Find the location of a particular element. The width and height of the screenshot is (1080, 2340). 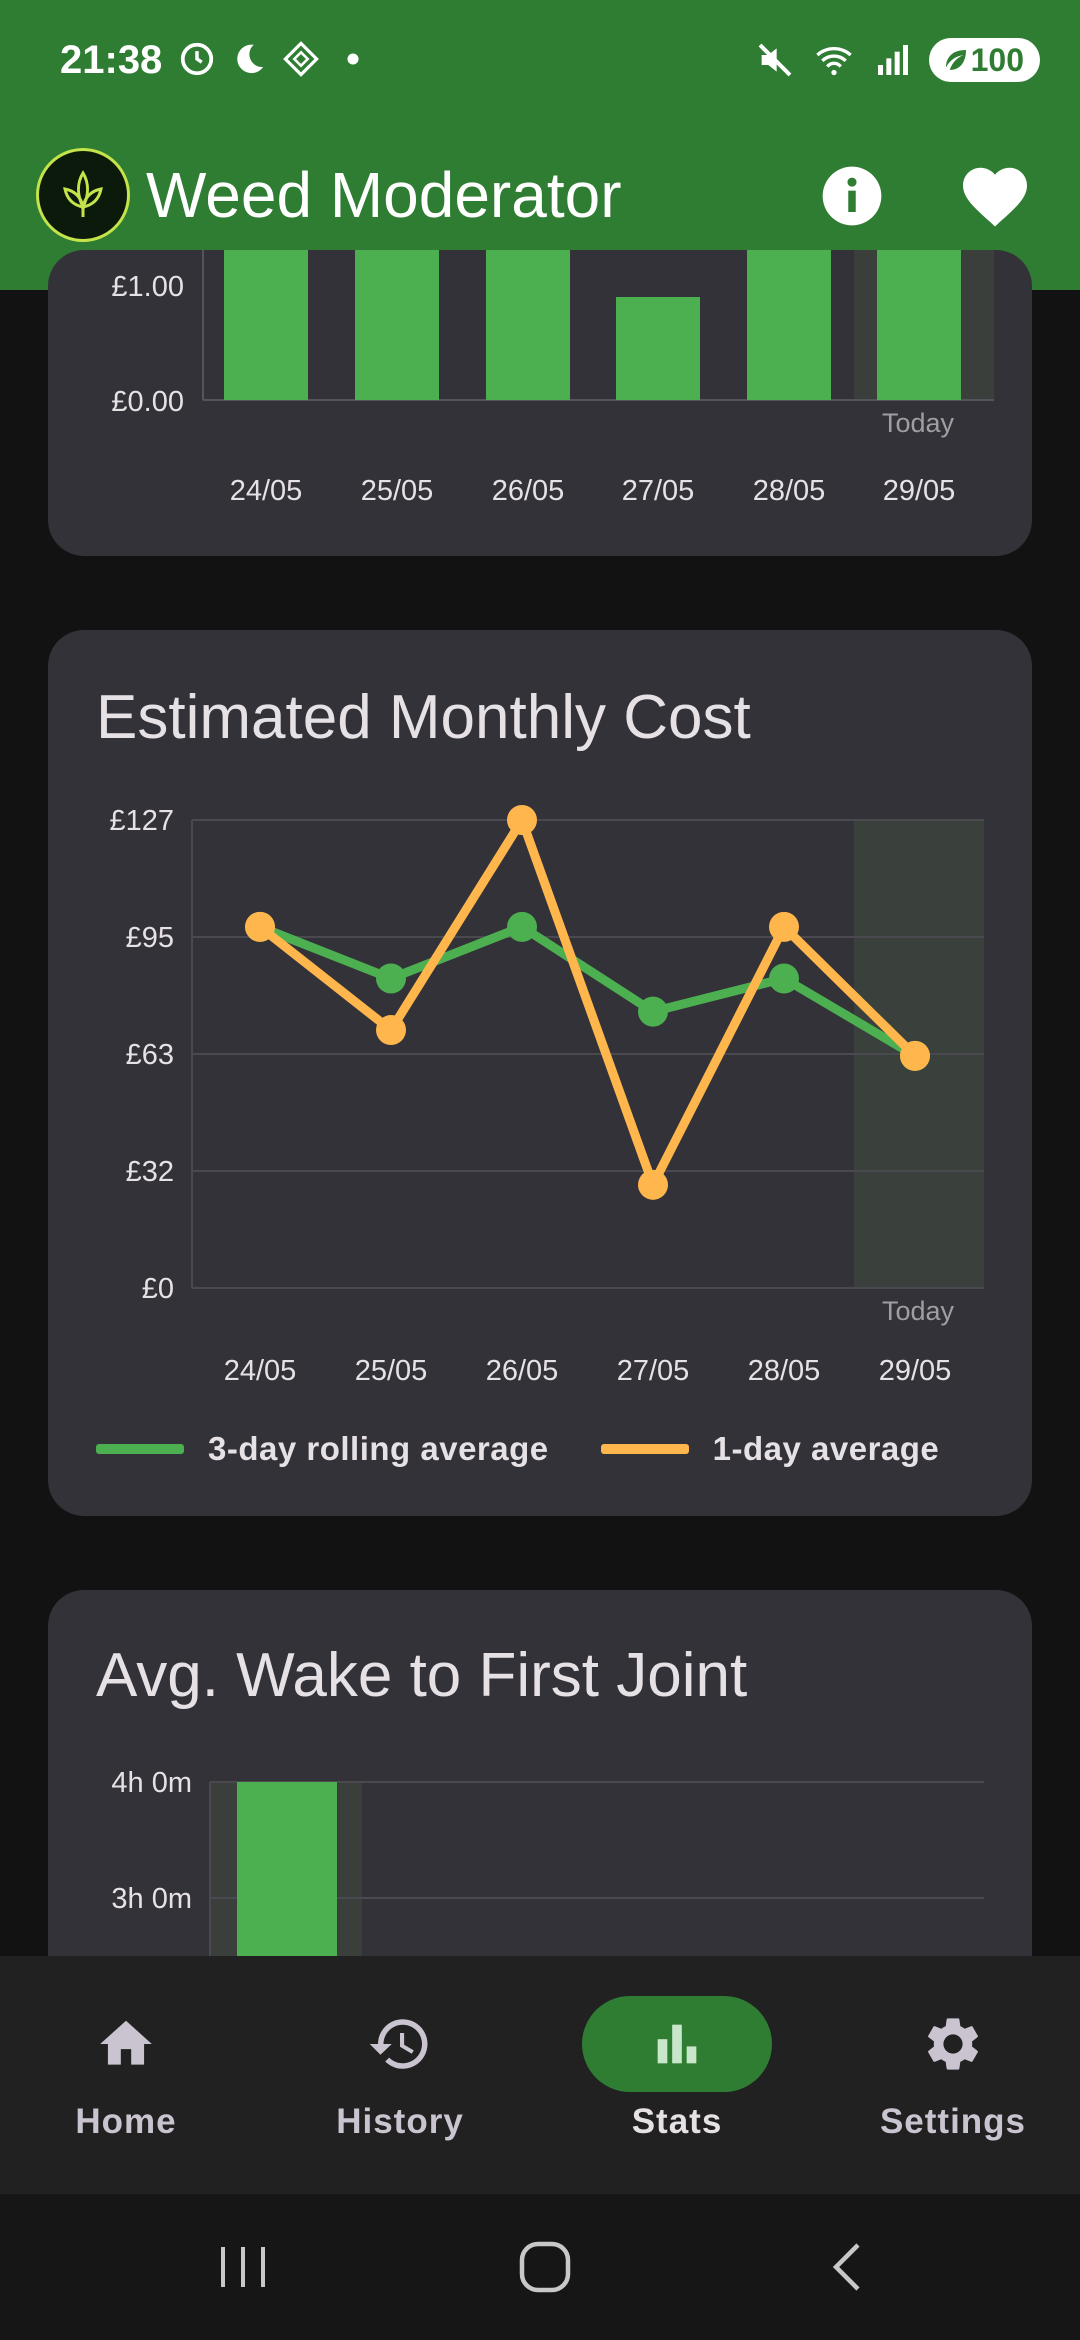

nav-history: History is located at coordinates (400, 2069).